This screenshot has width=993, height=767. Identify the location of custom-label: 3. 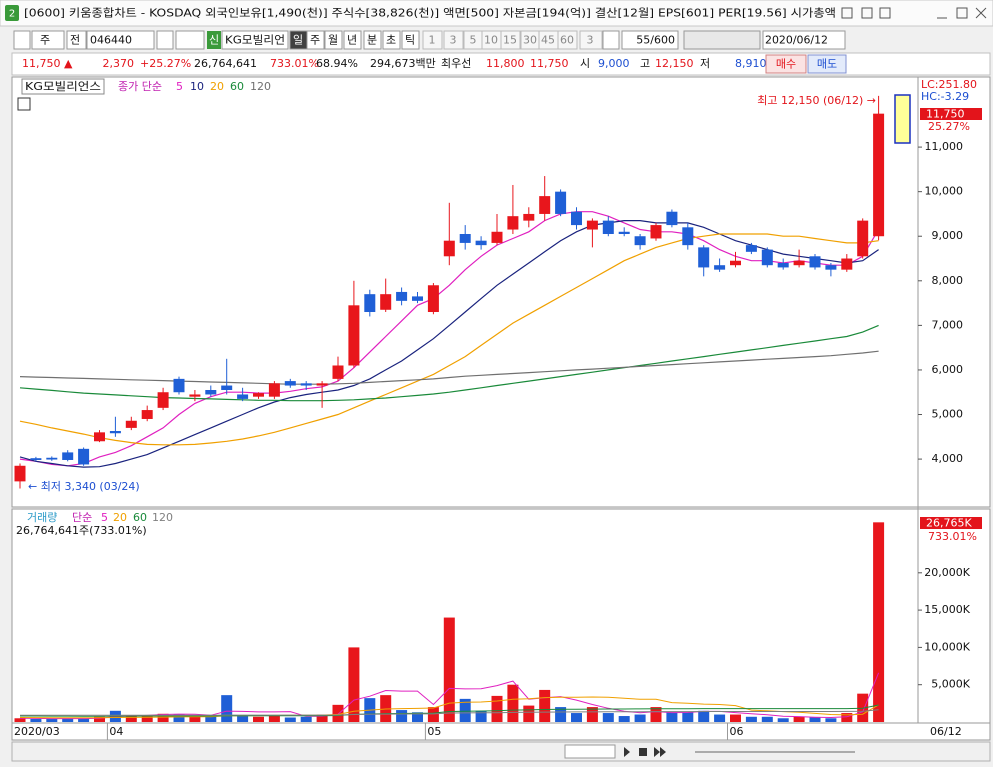
(590, 40).